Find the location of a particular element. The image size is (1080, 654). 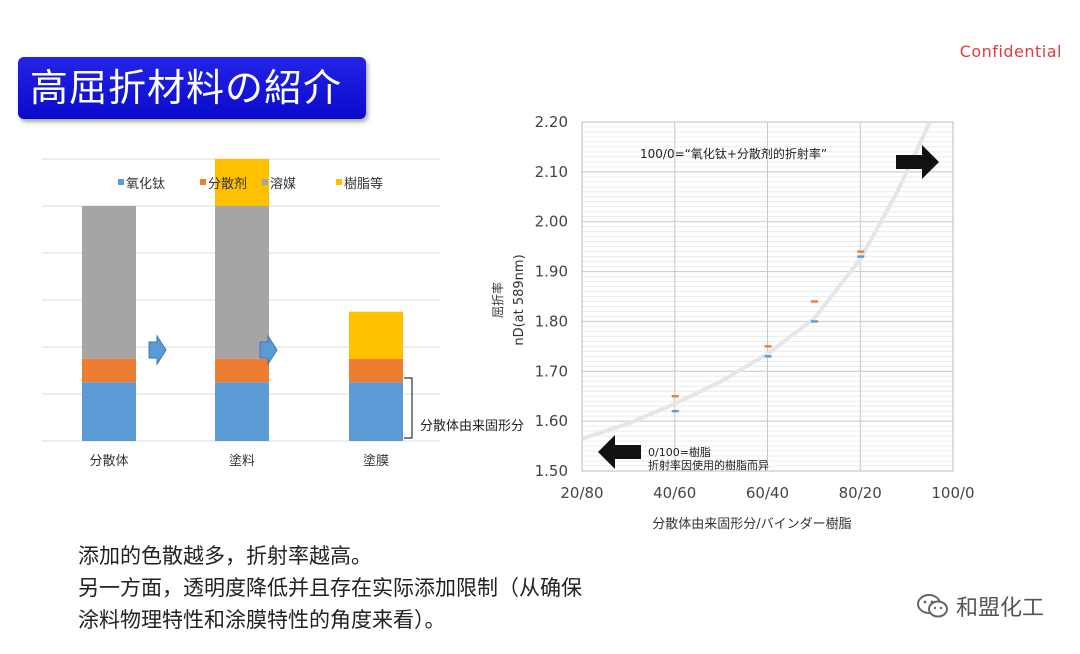

confidential-label: Confidential is located at coordinates (1010, 51).